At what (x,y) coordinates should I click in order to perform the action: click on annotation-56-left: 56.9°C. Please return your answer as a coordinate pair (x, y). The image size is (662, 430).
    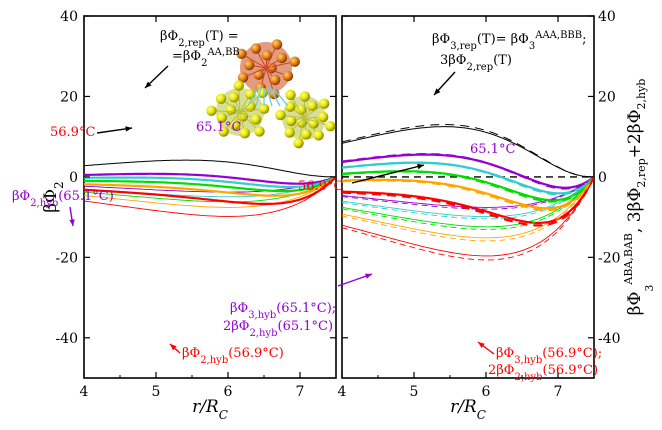
    Looking at the image, I should click on (72, 132).